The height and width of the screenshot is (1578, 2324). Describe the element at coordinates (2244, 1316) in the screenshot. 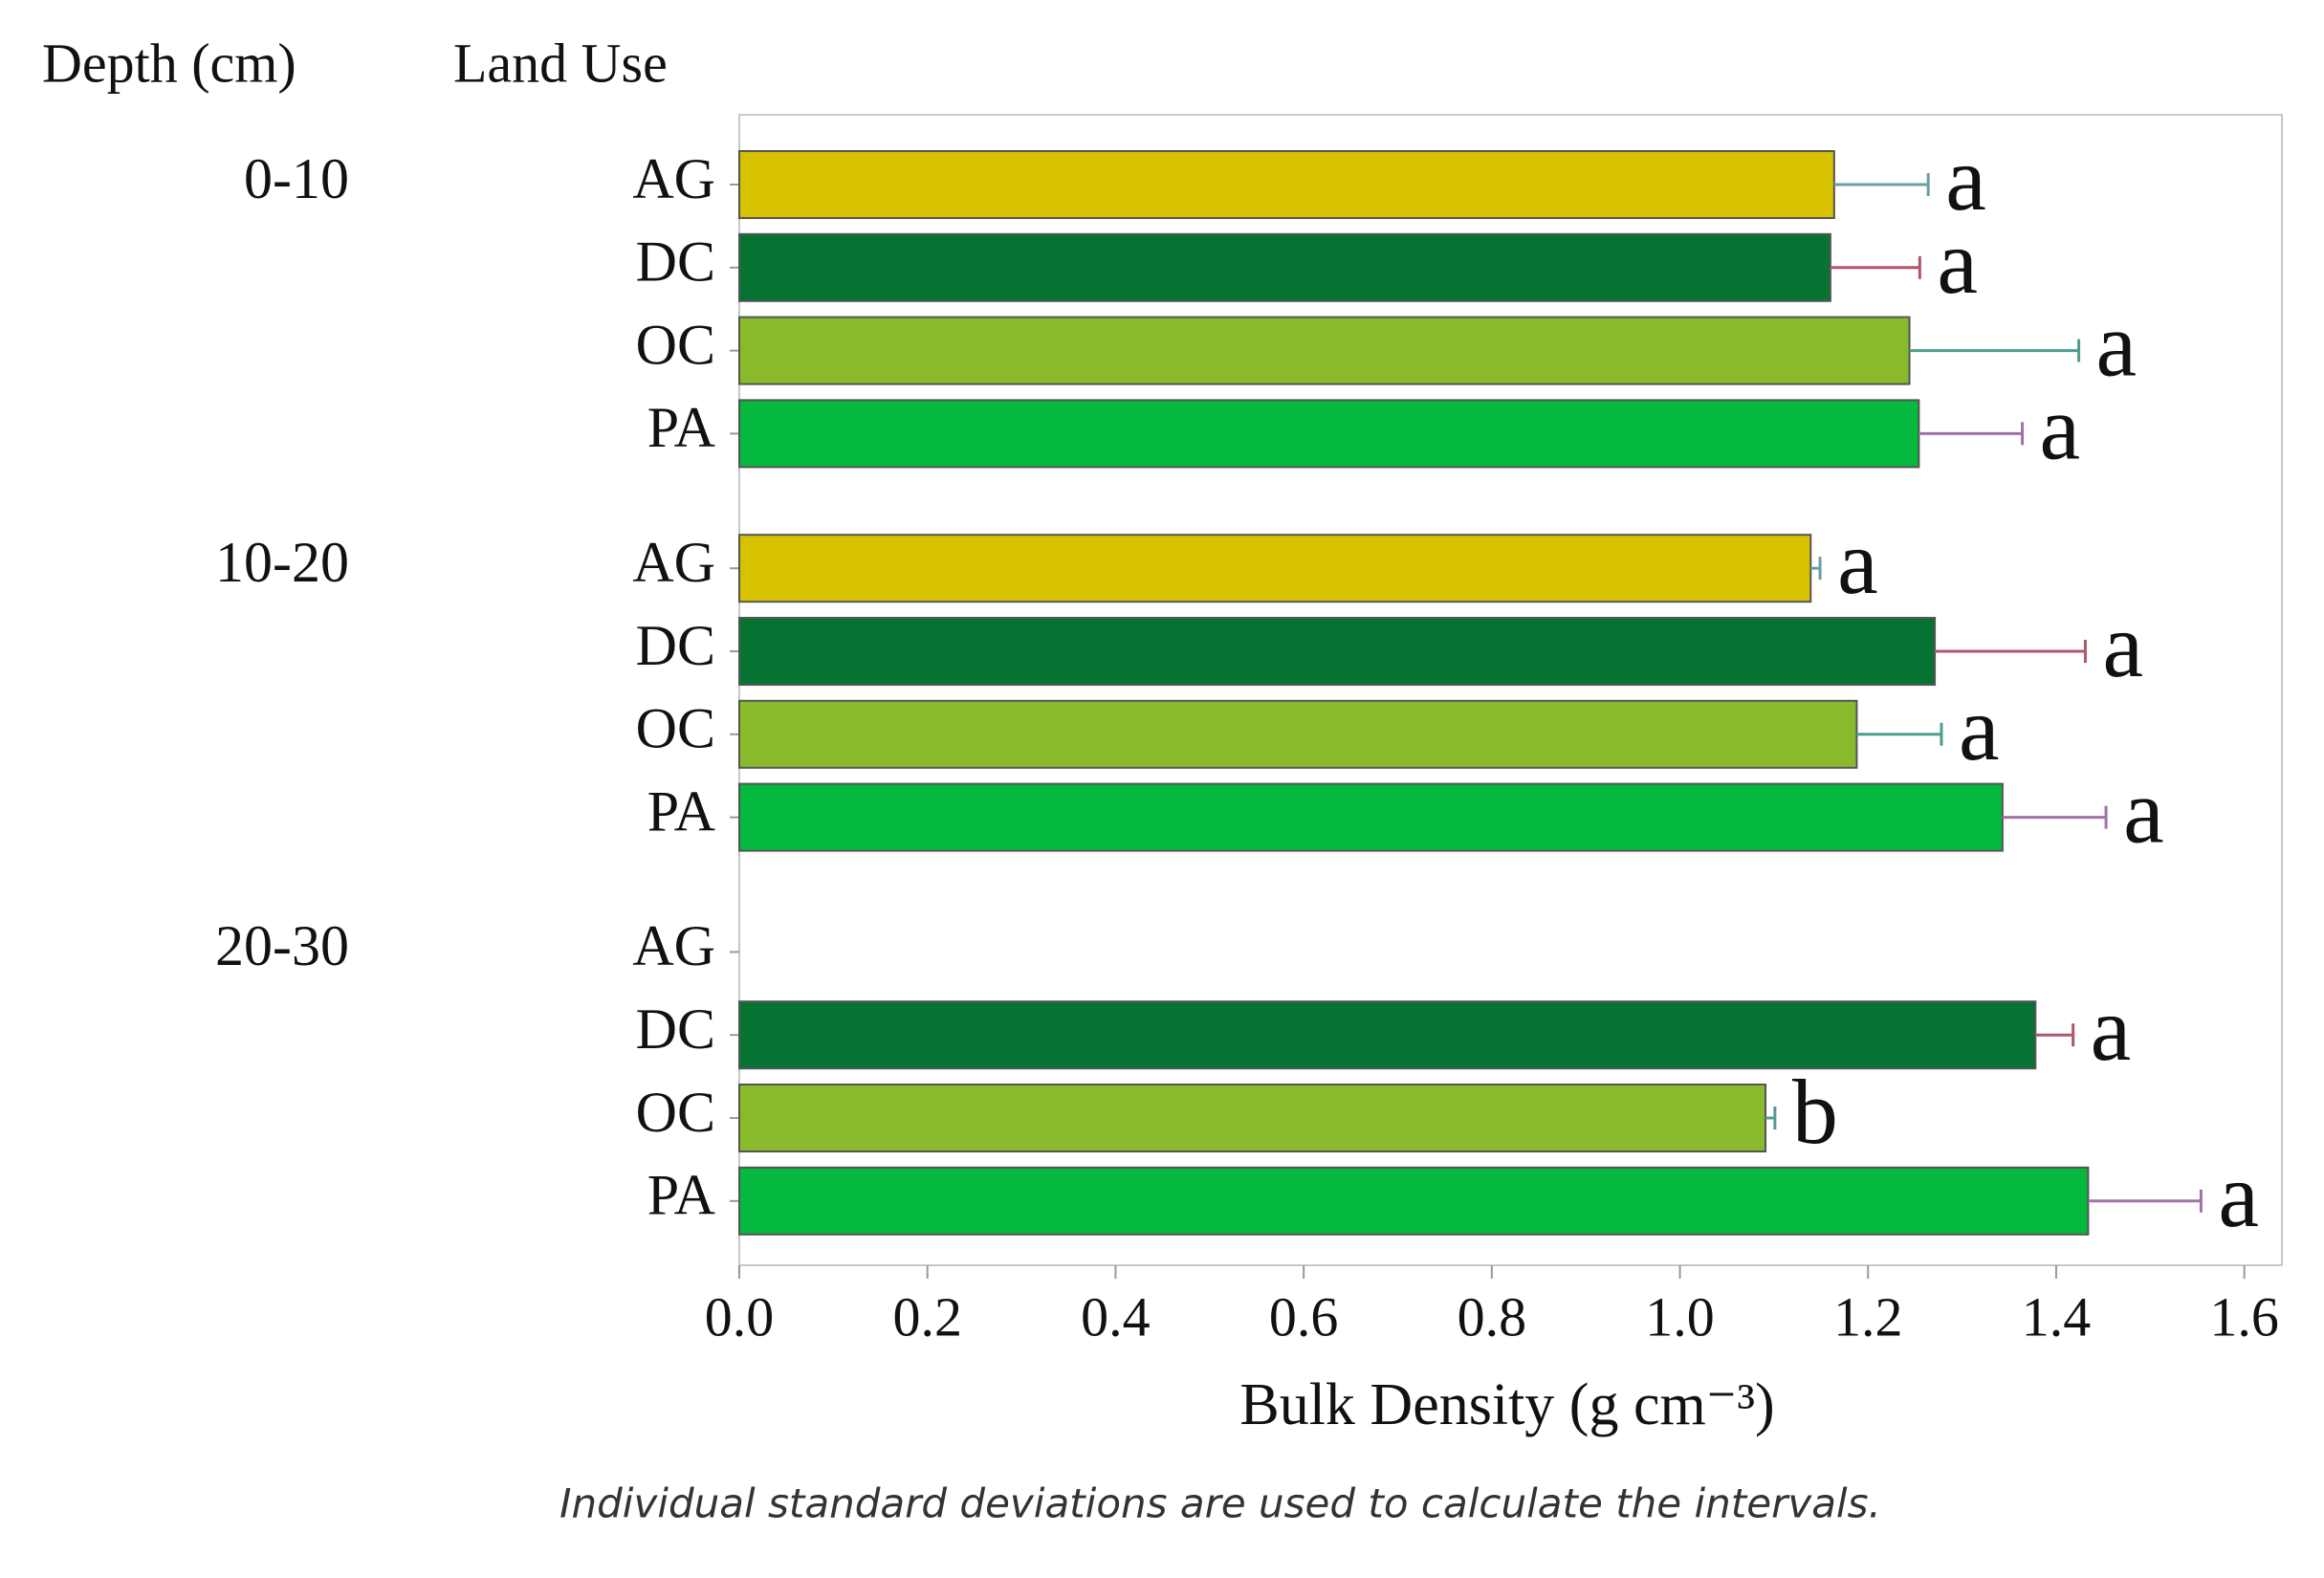

I see `x-tick-label: 1.6` at that location.